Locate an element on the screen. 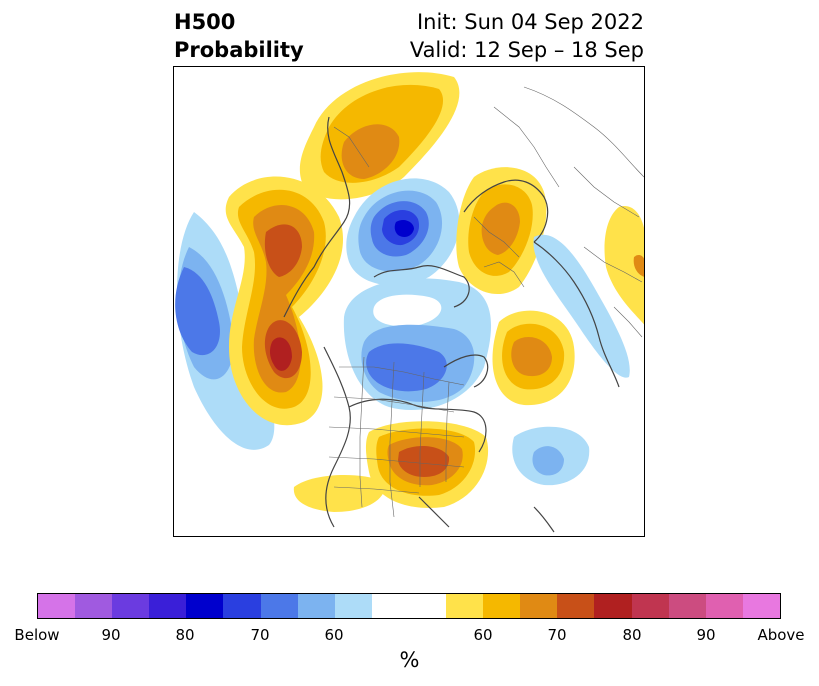 The height and width of the screenshot is (686, 819). colorbar is located at coordinates (409, 606).